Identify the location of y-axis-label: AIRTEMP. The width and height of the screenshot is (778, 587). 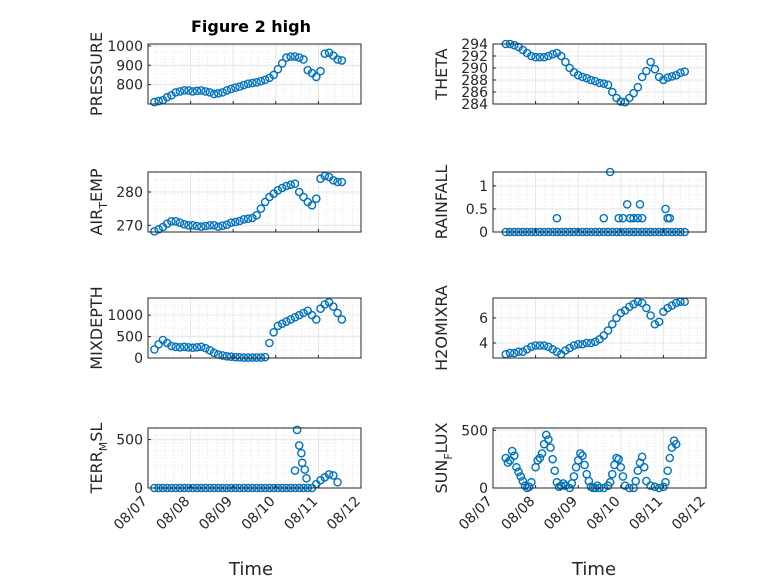
(98, 201).